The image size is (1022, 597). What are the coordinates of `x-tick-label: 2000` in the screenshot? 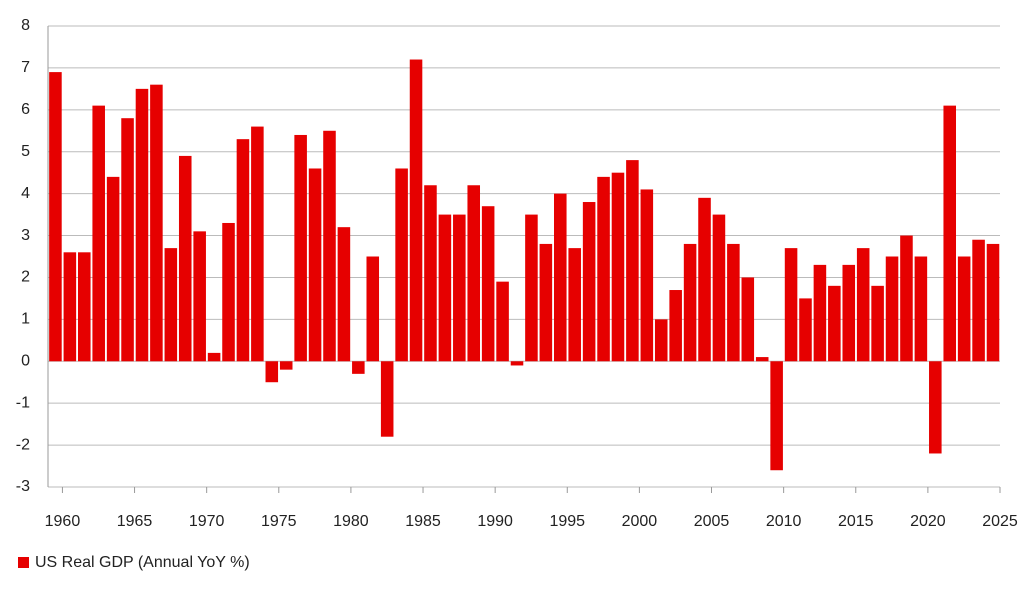 It's located at (640, 521).